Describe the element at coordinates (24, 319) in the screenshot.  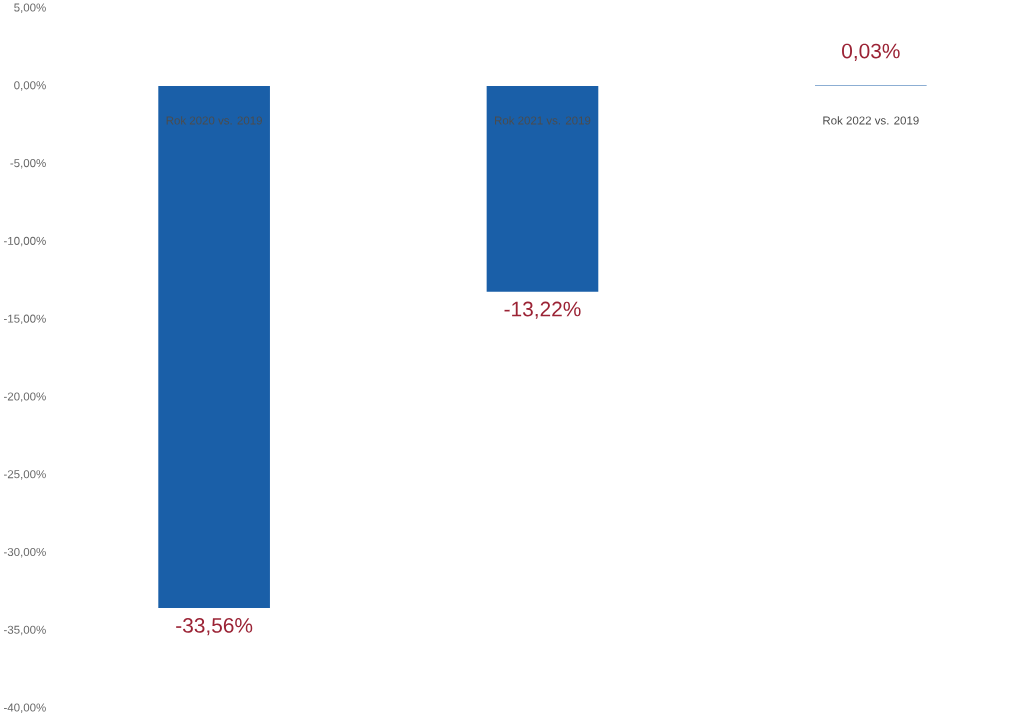
I see `y-tick-label: -15,00%` at that location.